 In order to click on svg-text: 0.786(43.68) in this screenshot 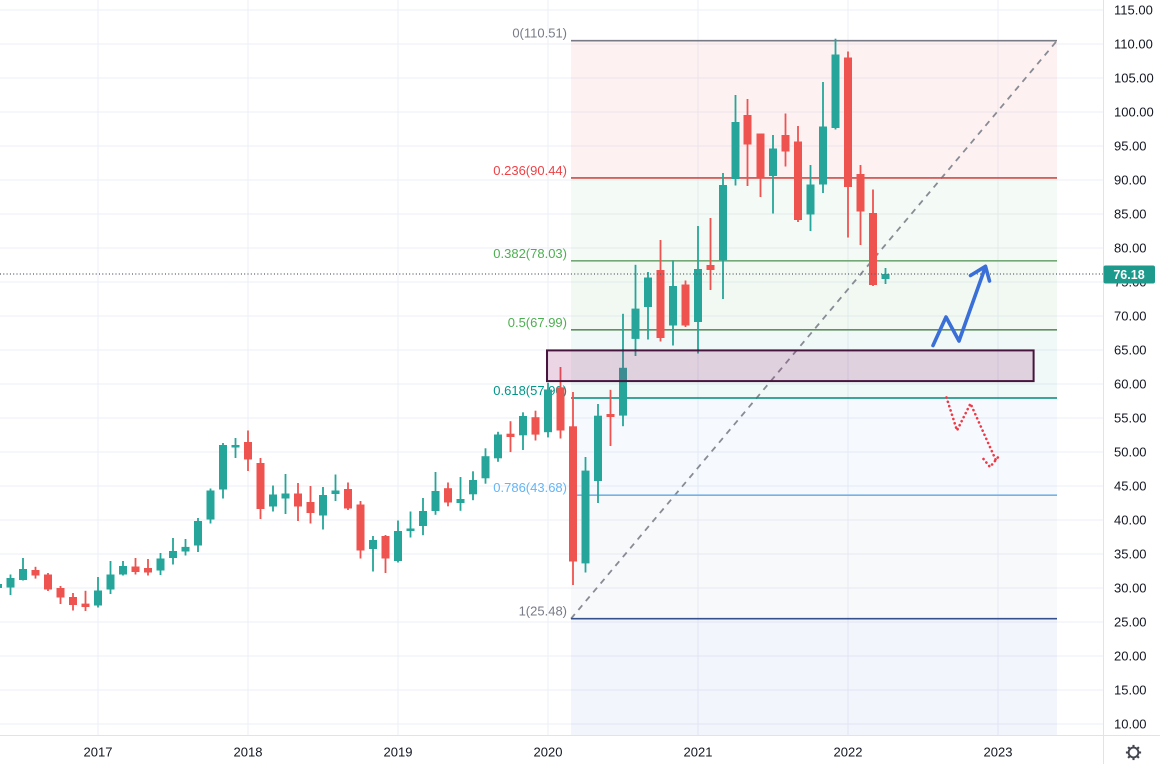, I will do `click(530, 487)`.